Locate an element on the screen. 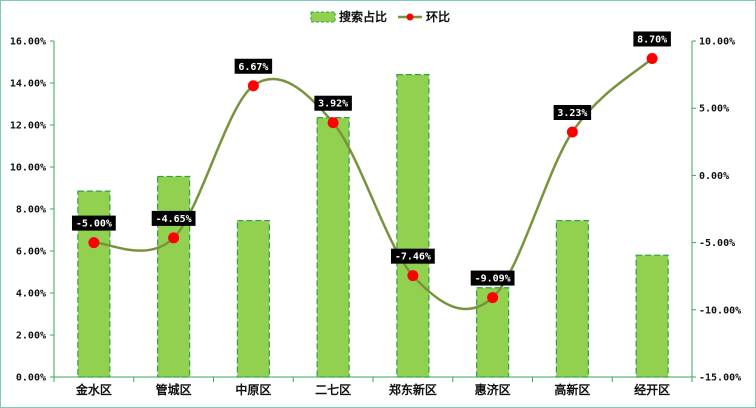  data-label: 6.67% is located at coordinates (253, 67).